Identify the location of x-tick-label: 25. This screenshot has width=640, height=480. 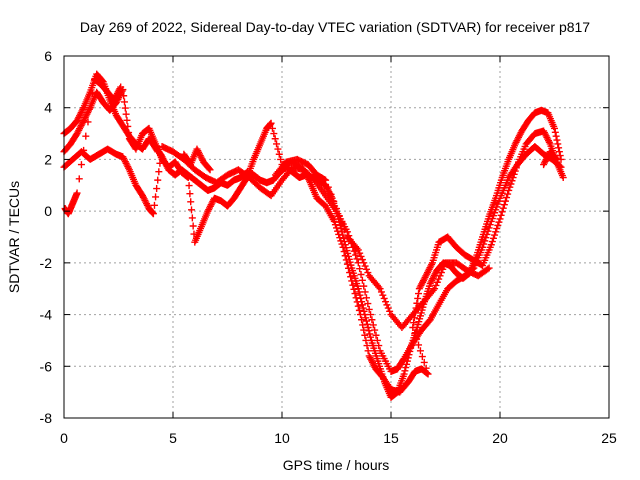
(609, 438).